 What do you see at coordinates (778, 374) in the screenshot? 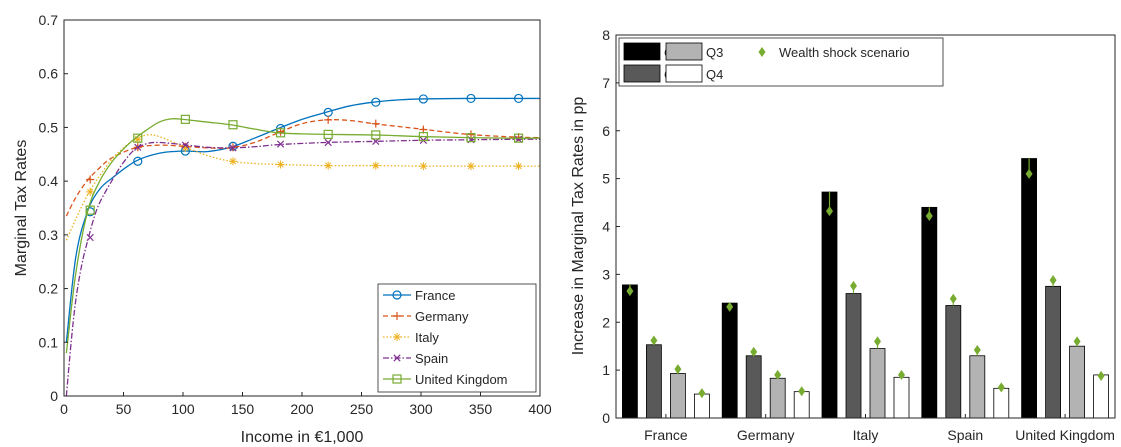
I see `scenario-marker-germany-q3` at bounding box center [778, 374].